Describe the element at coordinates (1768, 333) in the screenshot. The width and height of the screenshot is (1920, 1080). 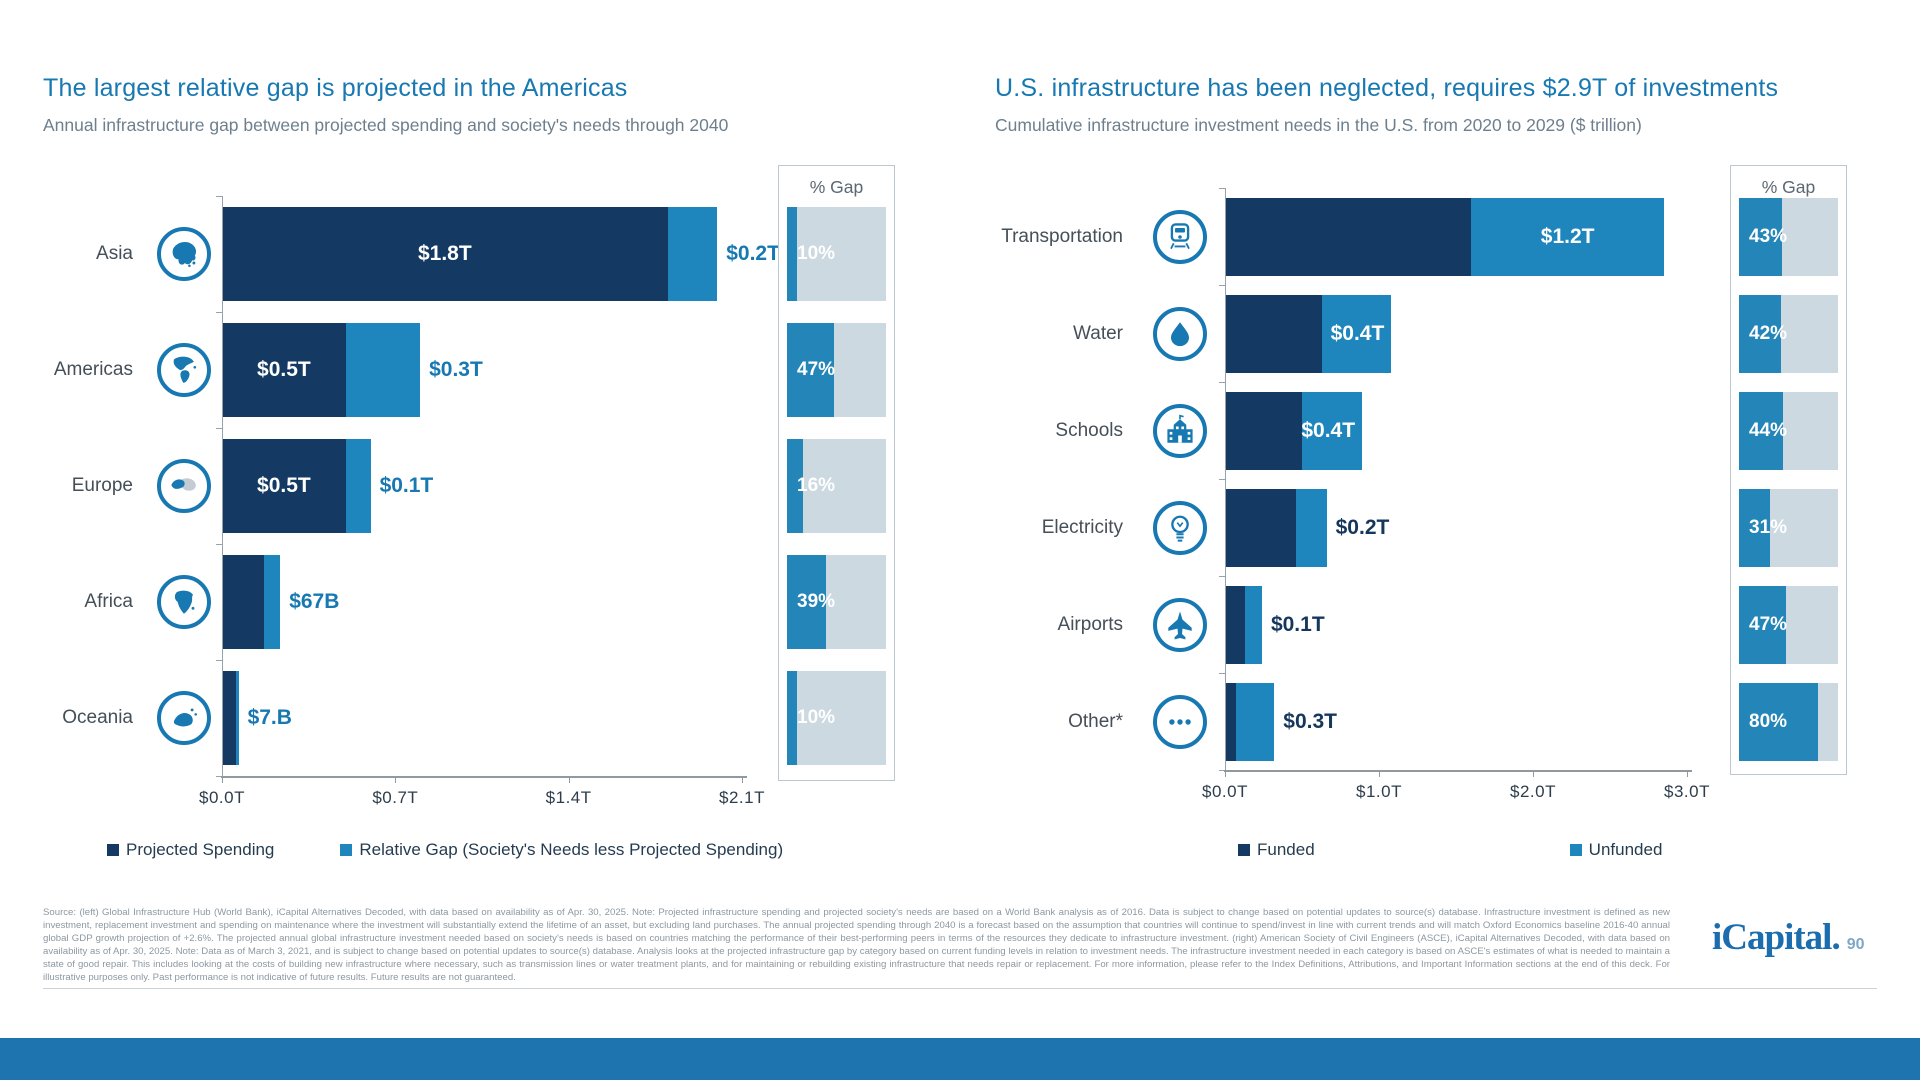
I see `gap-percent-label: 42%` at that location.